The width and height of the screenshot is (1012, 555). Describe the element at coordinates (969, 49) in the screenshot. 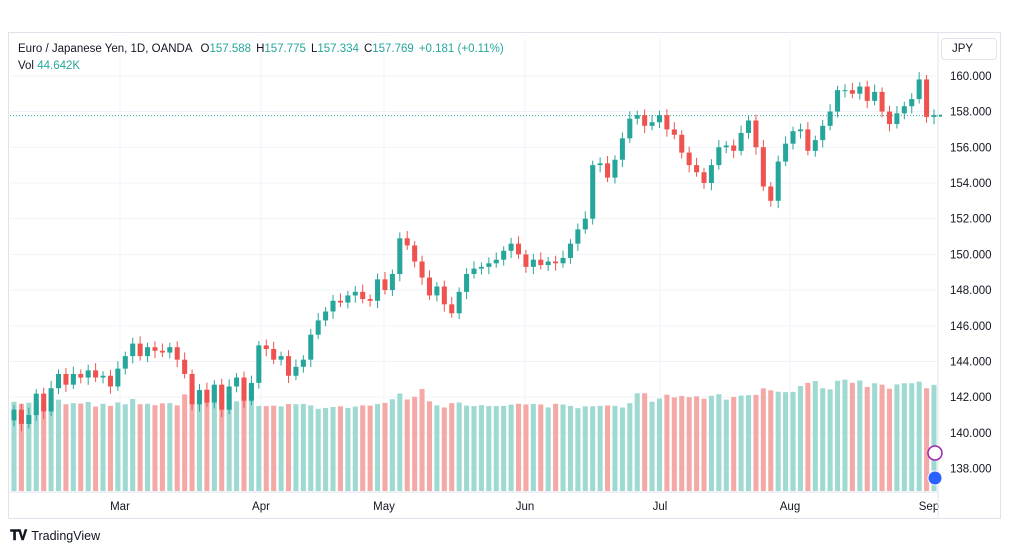

I see `currency-button: JPY` at that location.